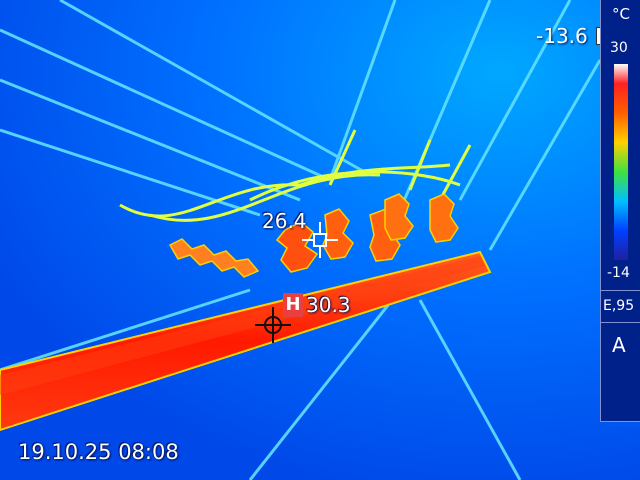  Describe the element at coordinates (98, 452) in the screenshot. I see `timestamp: 19.10.25 08:08` at that location.